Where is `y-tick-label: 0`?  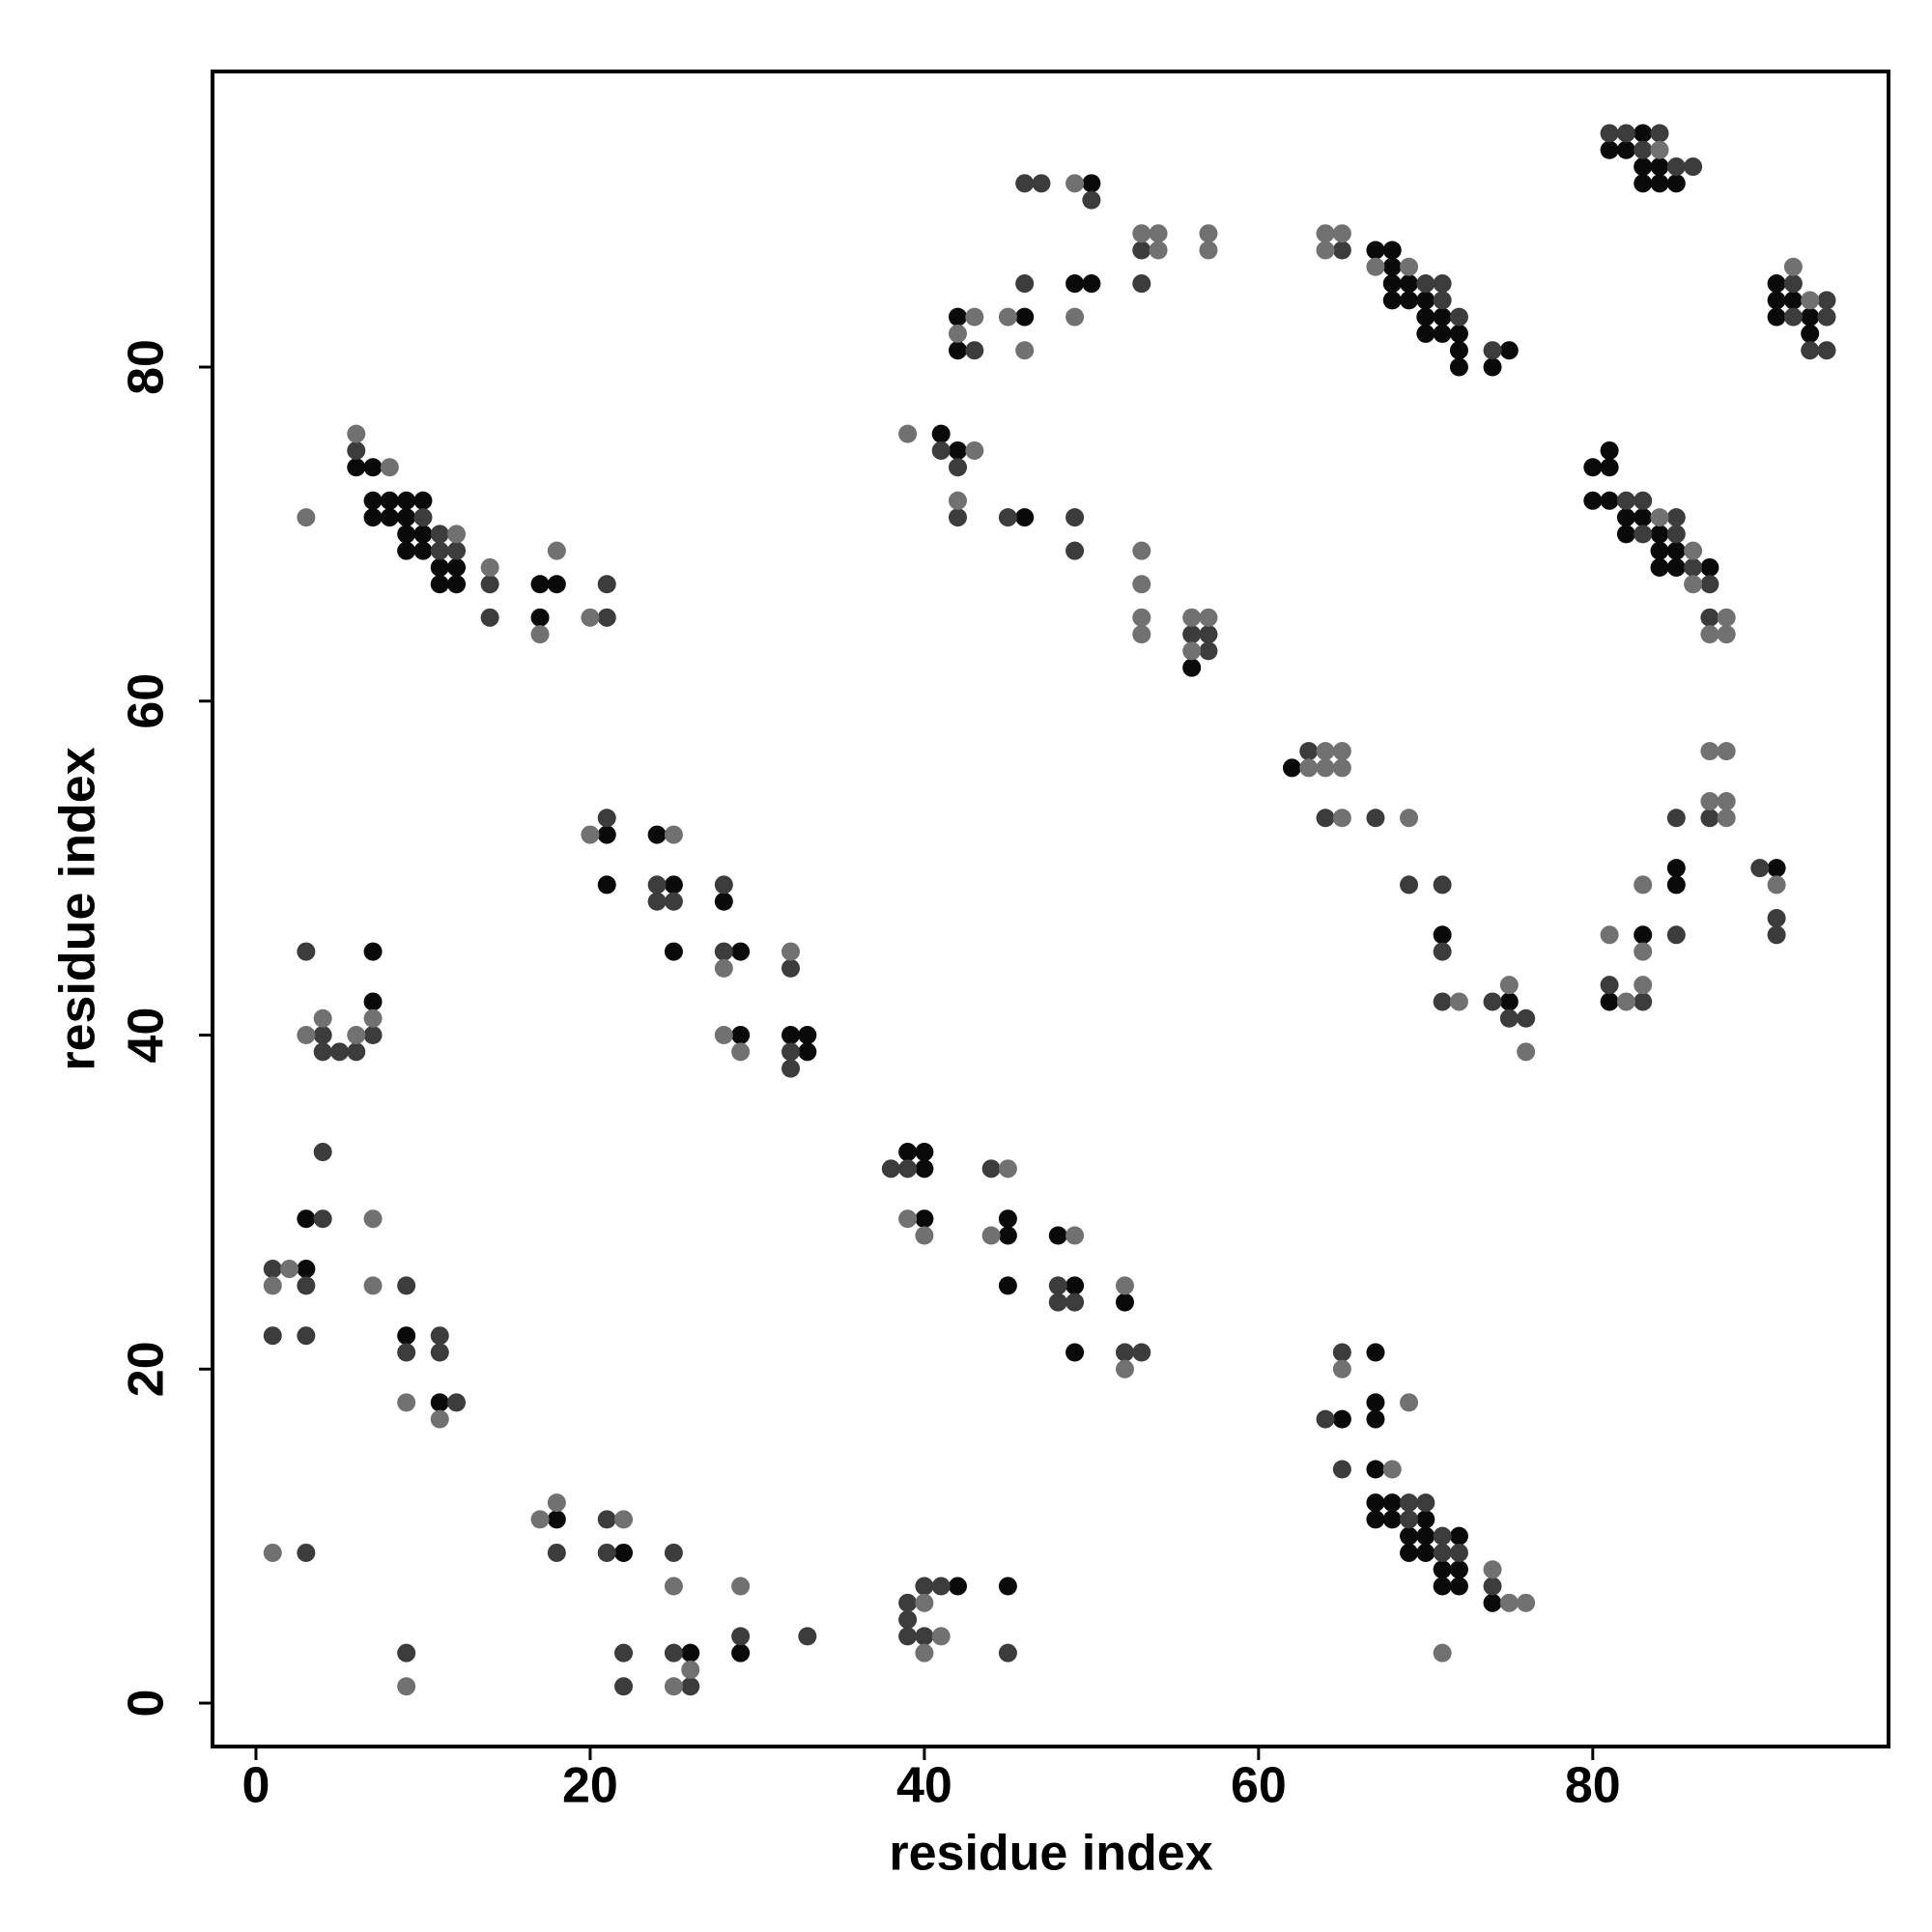 y-tick-label: 0 is located at coordinates (147, 1704).